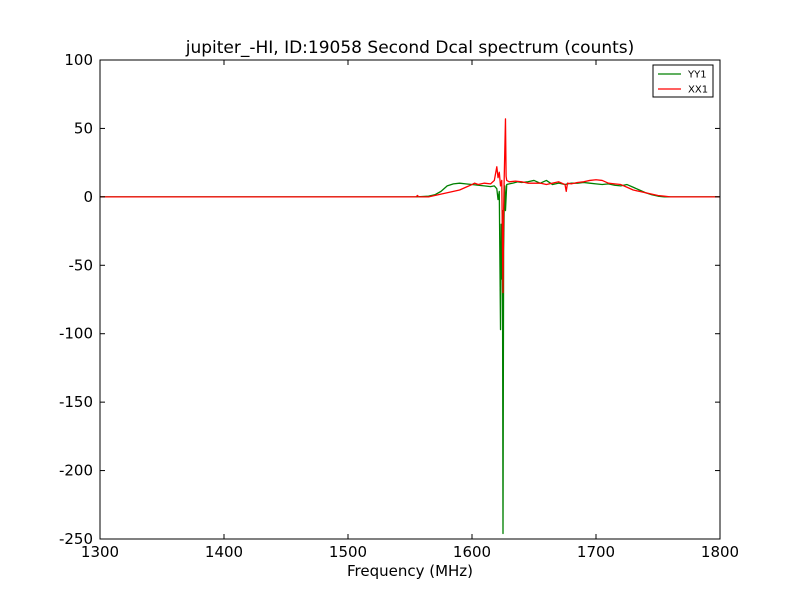 Image resolution: width=800 pixels, height=600 pixels. I want to click on y-tick-label: -50, so click(81, 265).